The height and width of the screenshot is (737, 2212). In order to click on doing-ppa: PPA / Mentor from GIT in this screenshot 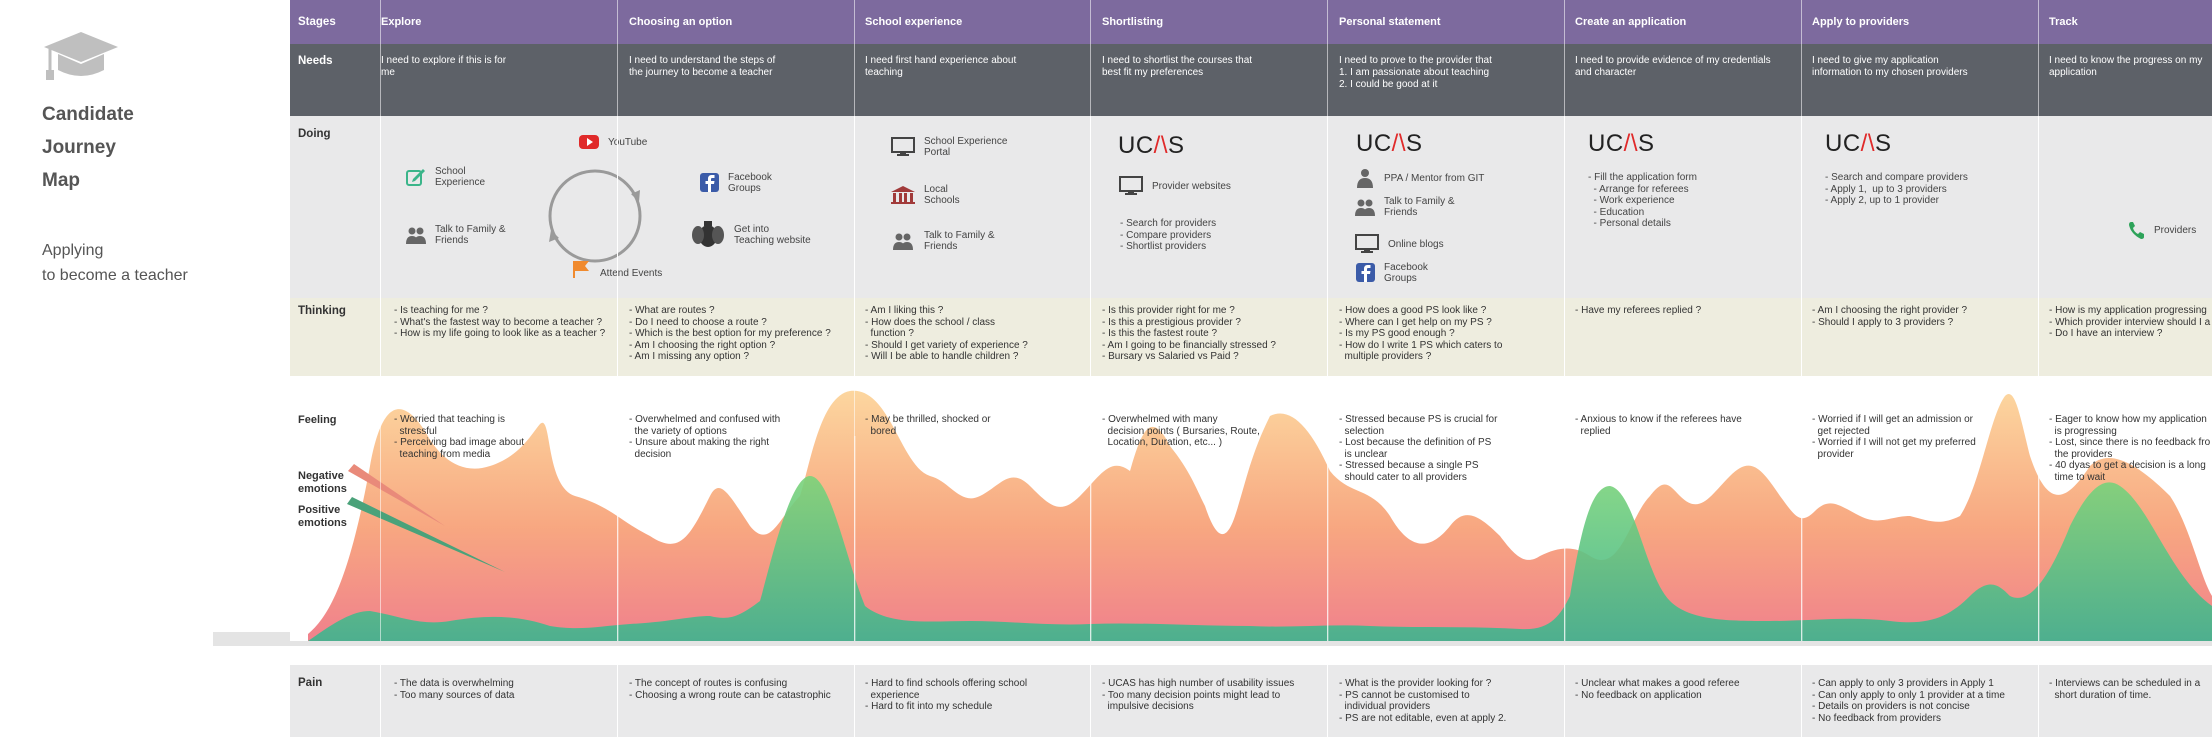, I will do `click(1419, 178)`.